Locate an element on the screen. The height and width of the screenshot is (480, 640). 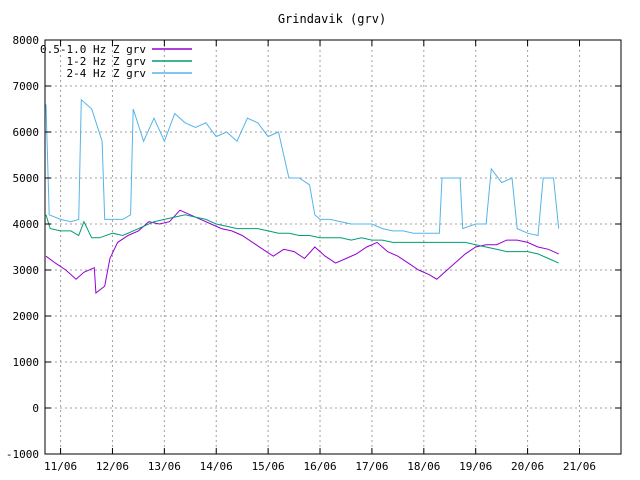
y-tick-label: -1000 is located at coordinates (22, 454).